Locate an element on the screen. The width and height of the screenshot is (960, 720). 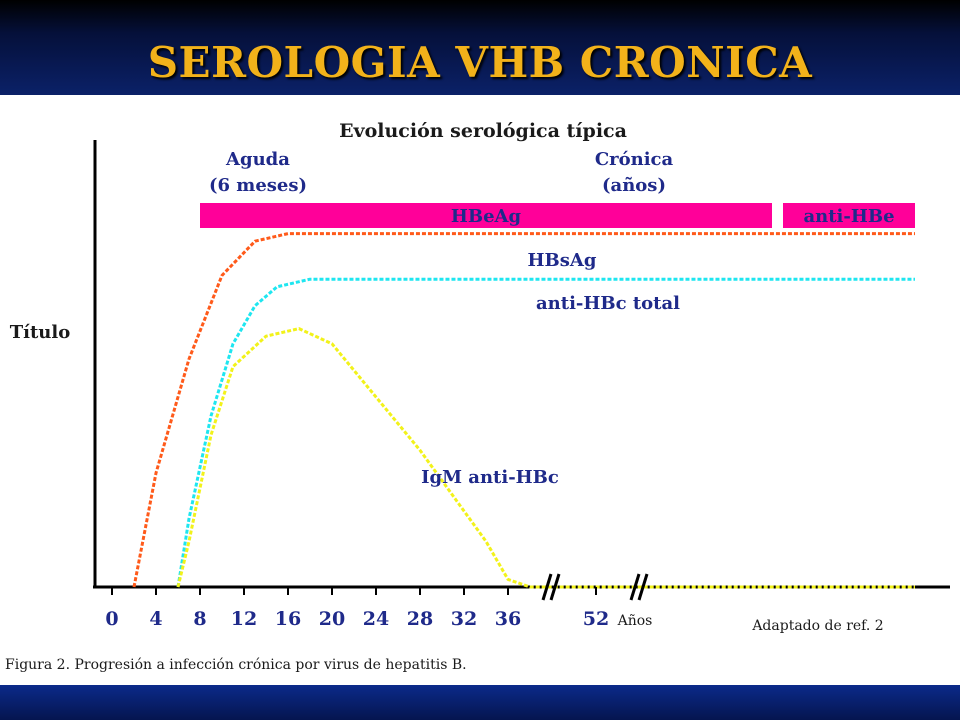
phase-label-acute-line1: Aguda is located at coordinates (257, 159).